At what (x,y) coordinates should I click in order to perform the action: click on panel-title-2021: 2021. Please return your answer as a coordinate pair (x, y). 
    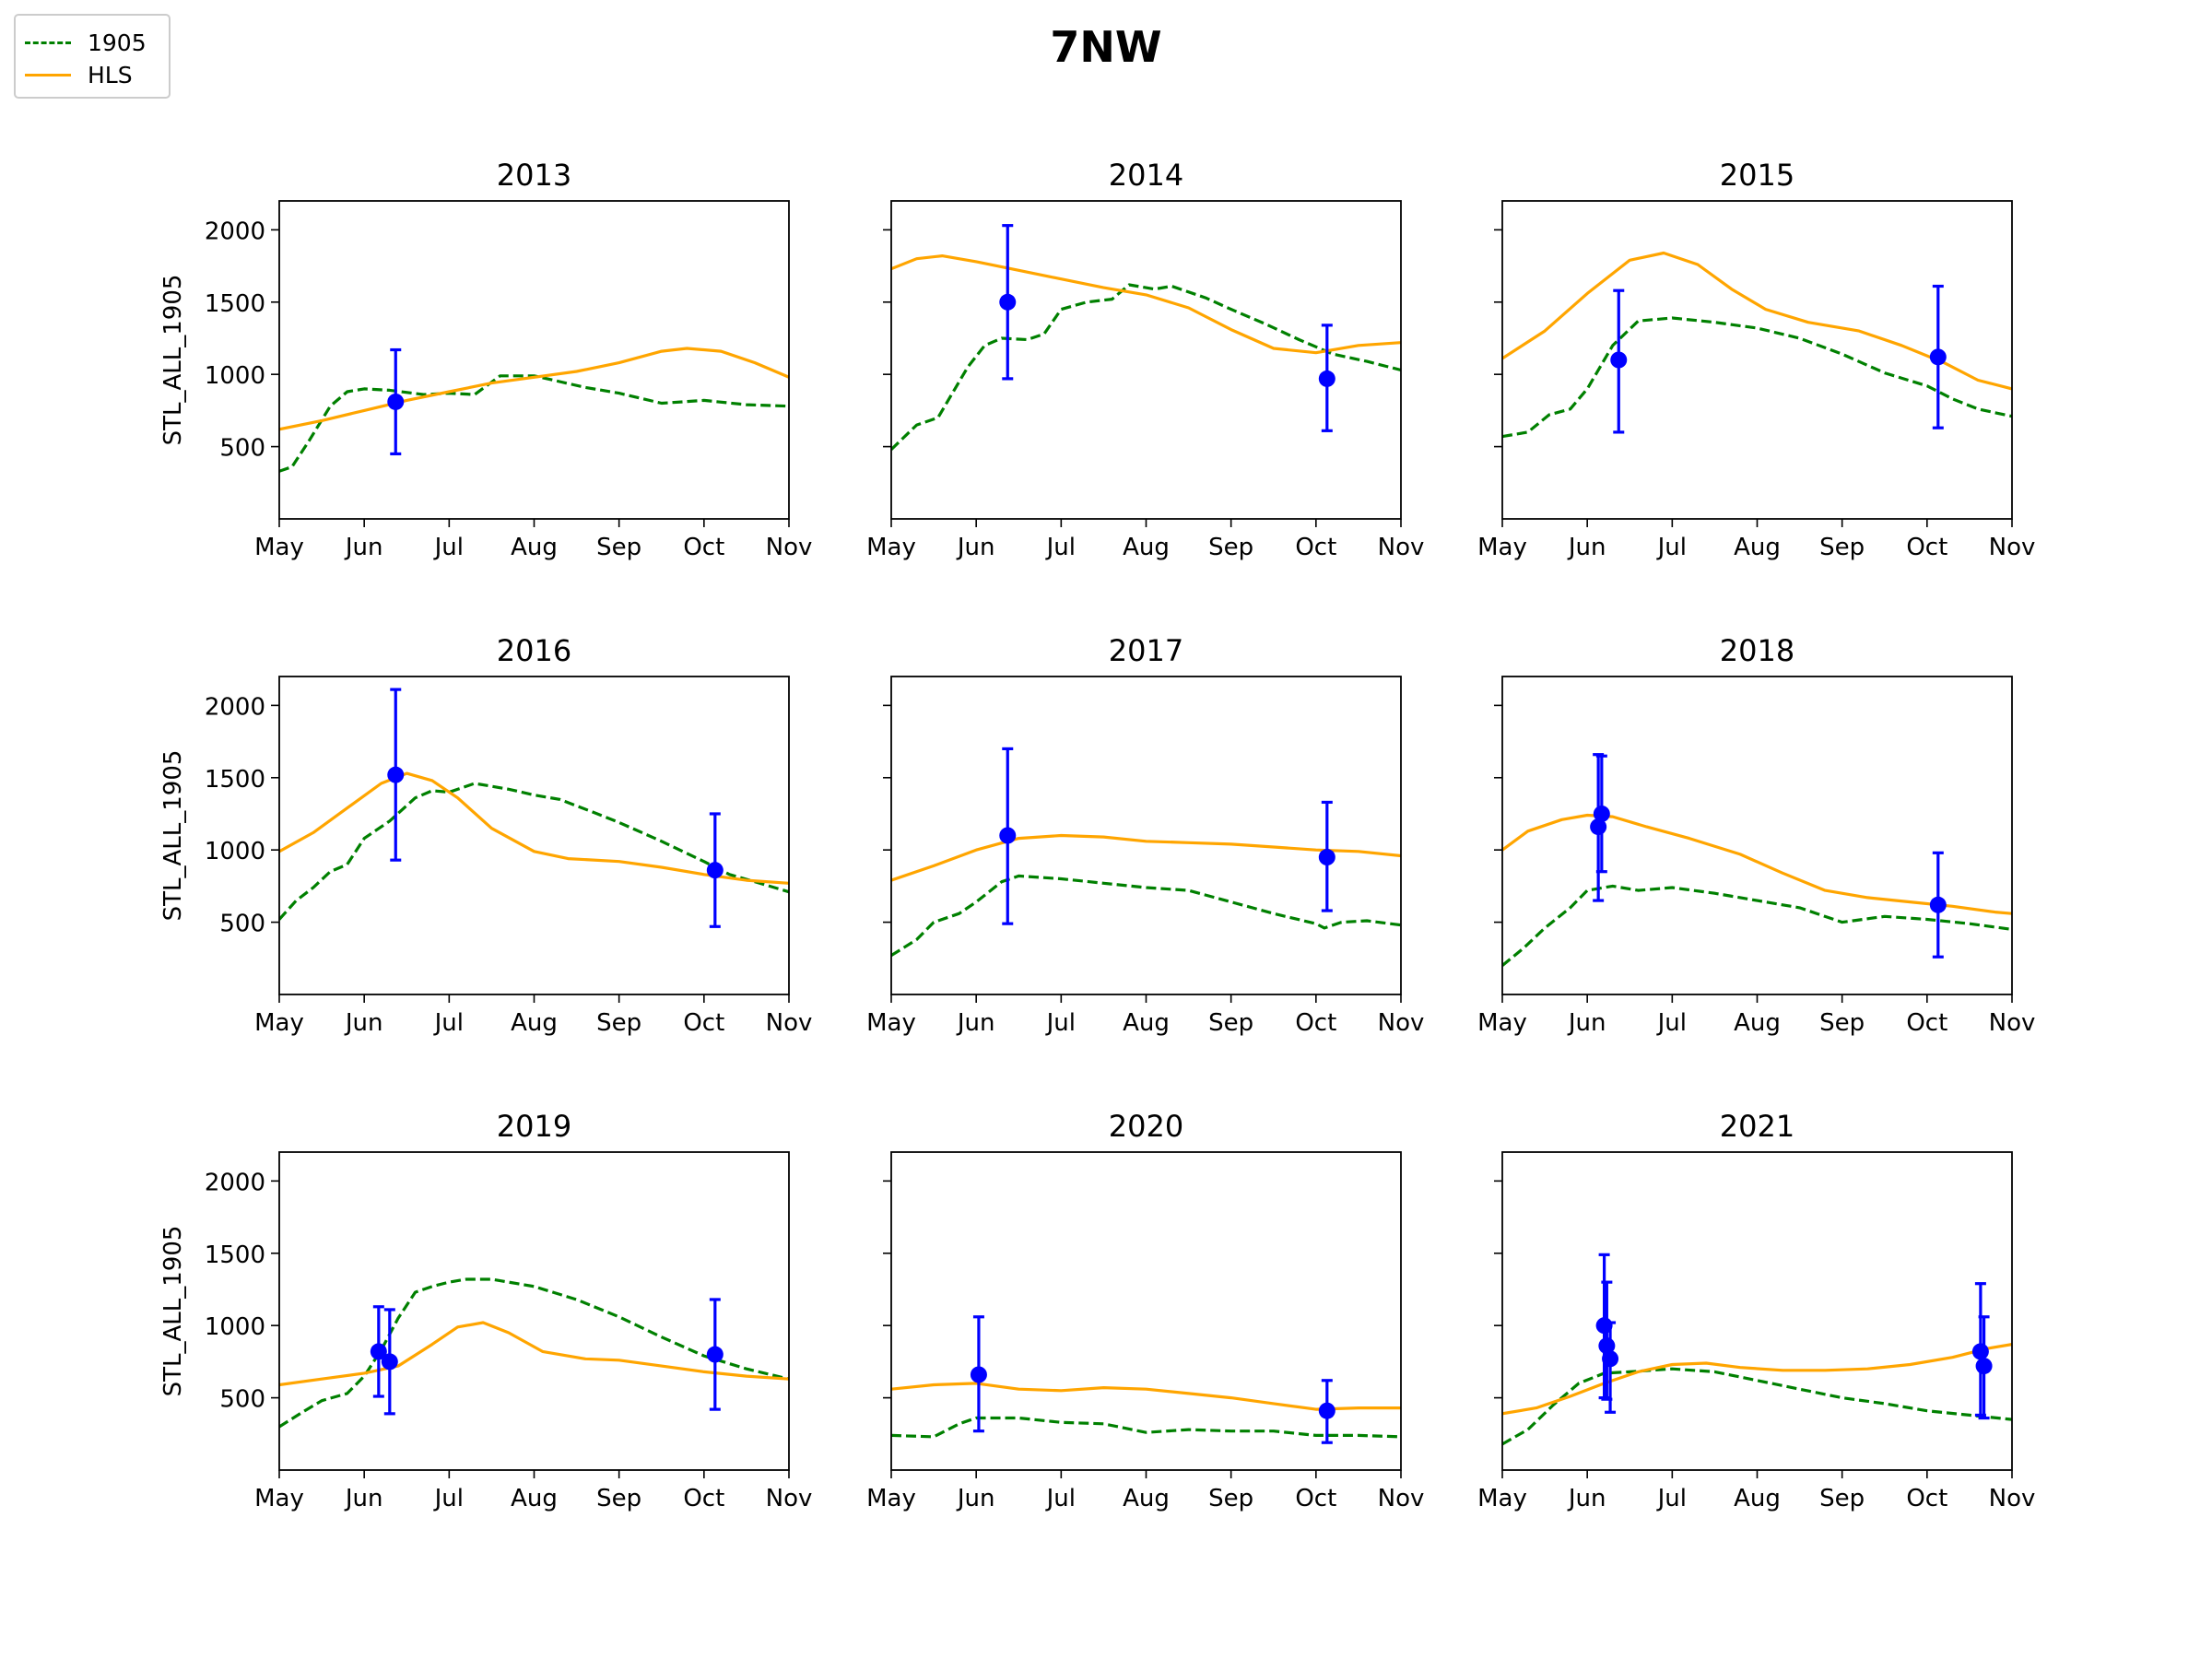
    Looking at the image, I should click on (1757, 1126).